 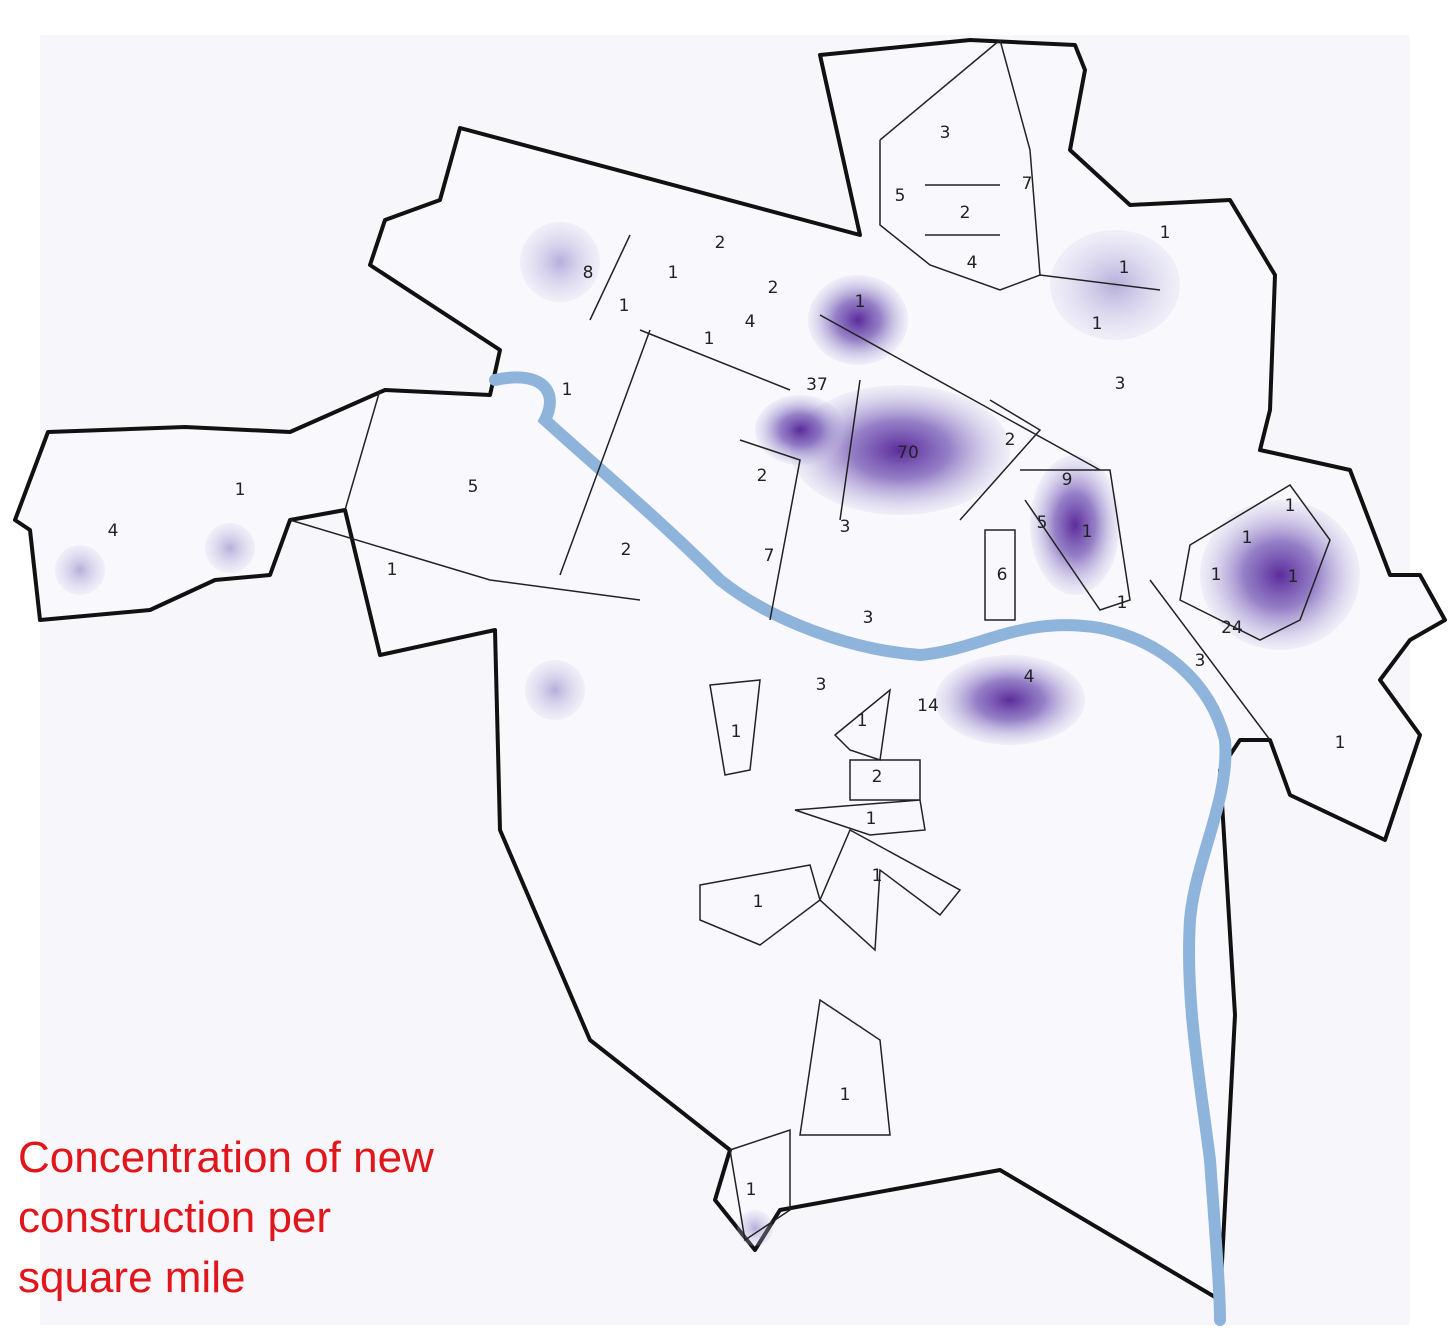 What do you see at coordinates (928, 706) in the screenshot?
I see `district-count: 14` at bounding box center [928, 706].